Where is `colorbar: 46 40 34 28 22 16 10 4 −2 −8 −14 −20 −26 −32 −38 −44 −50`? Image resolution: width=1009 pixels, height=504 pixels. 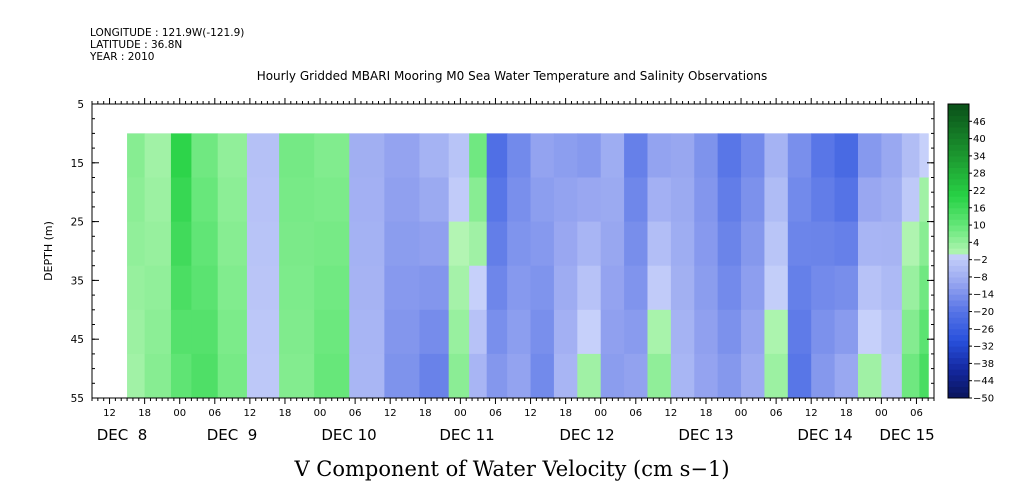 colorbar: 46 40 34 28 22 16 10 4 −2 −8 −14 −20 −26 −32 −38 −44 −50 is located at coordinates (970, 254).